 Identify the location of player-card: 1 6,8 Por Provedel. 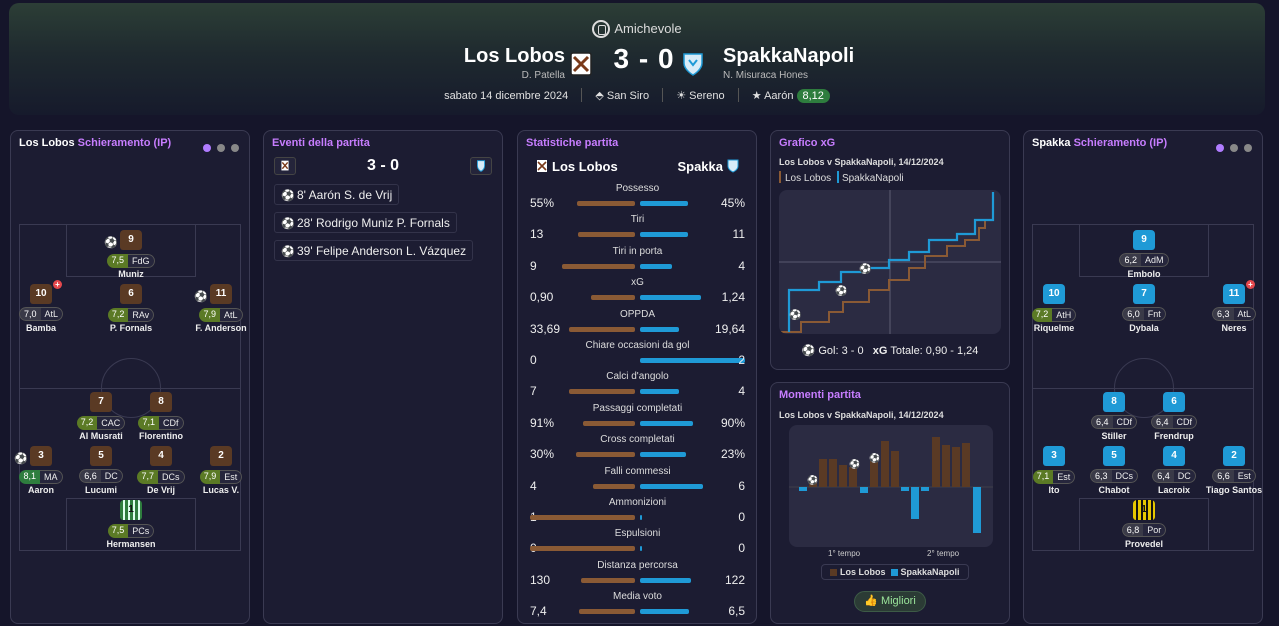
(1144, 524).